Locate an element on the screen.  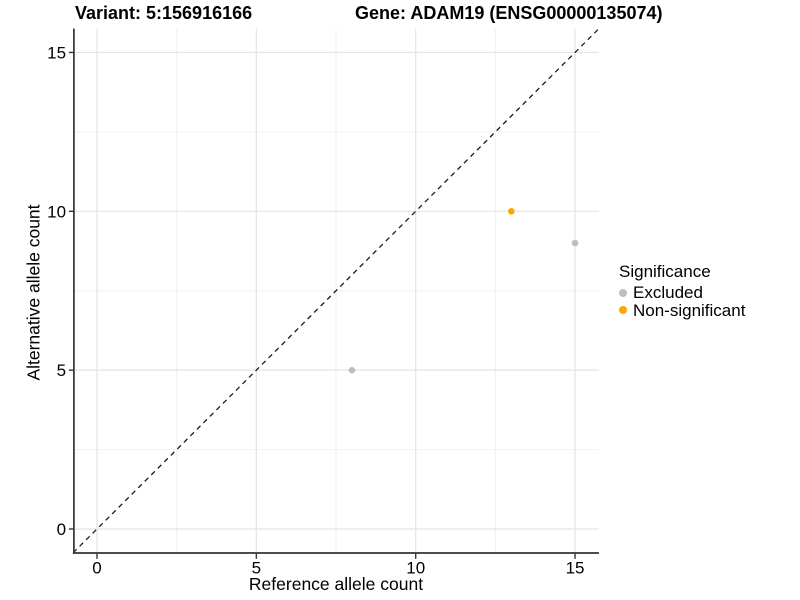
x-tick-label: 10 is located at coordinates (415, 567).